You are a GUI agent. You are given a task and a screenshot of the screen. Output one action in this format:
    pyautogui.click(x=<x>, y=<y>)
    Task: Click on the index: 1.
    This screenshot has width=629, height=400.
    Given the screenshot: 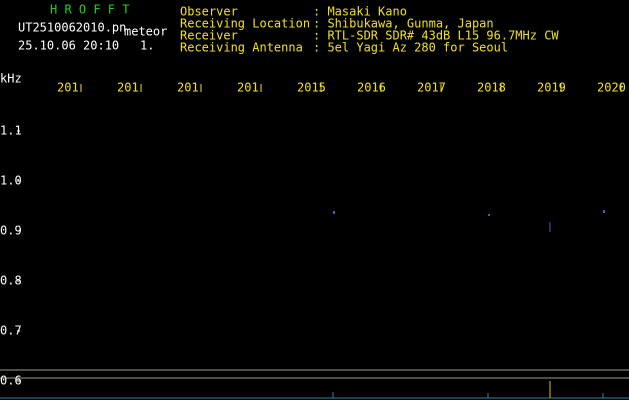 What is the action you would take?
    pyautogui.click(x=147, y=46)
    